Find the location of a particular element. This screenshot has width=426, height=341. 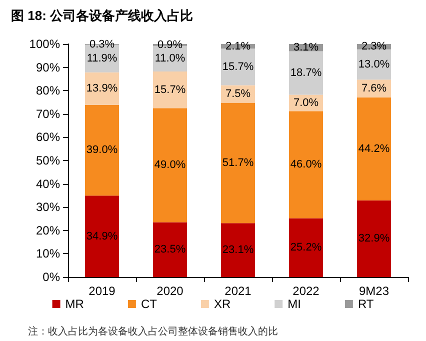

data-label: 25.2% is located at coordinates (306, 248).